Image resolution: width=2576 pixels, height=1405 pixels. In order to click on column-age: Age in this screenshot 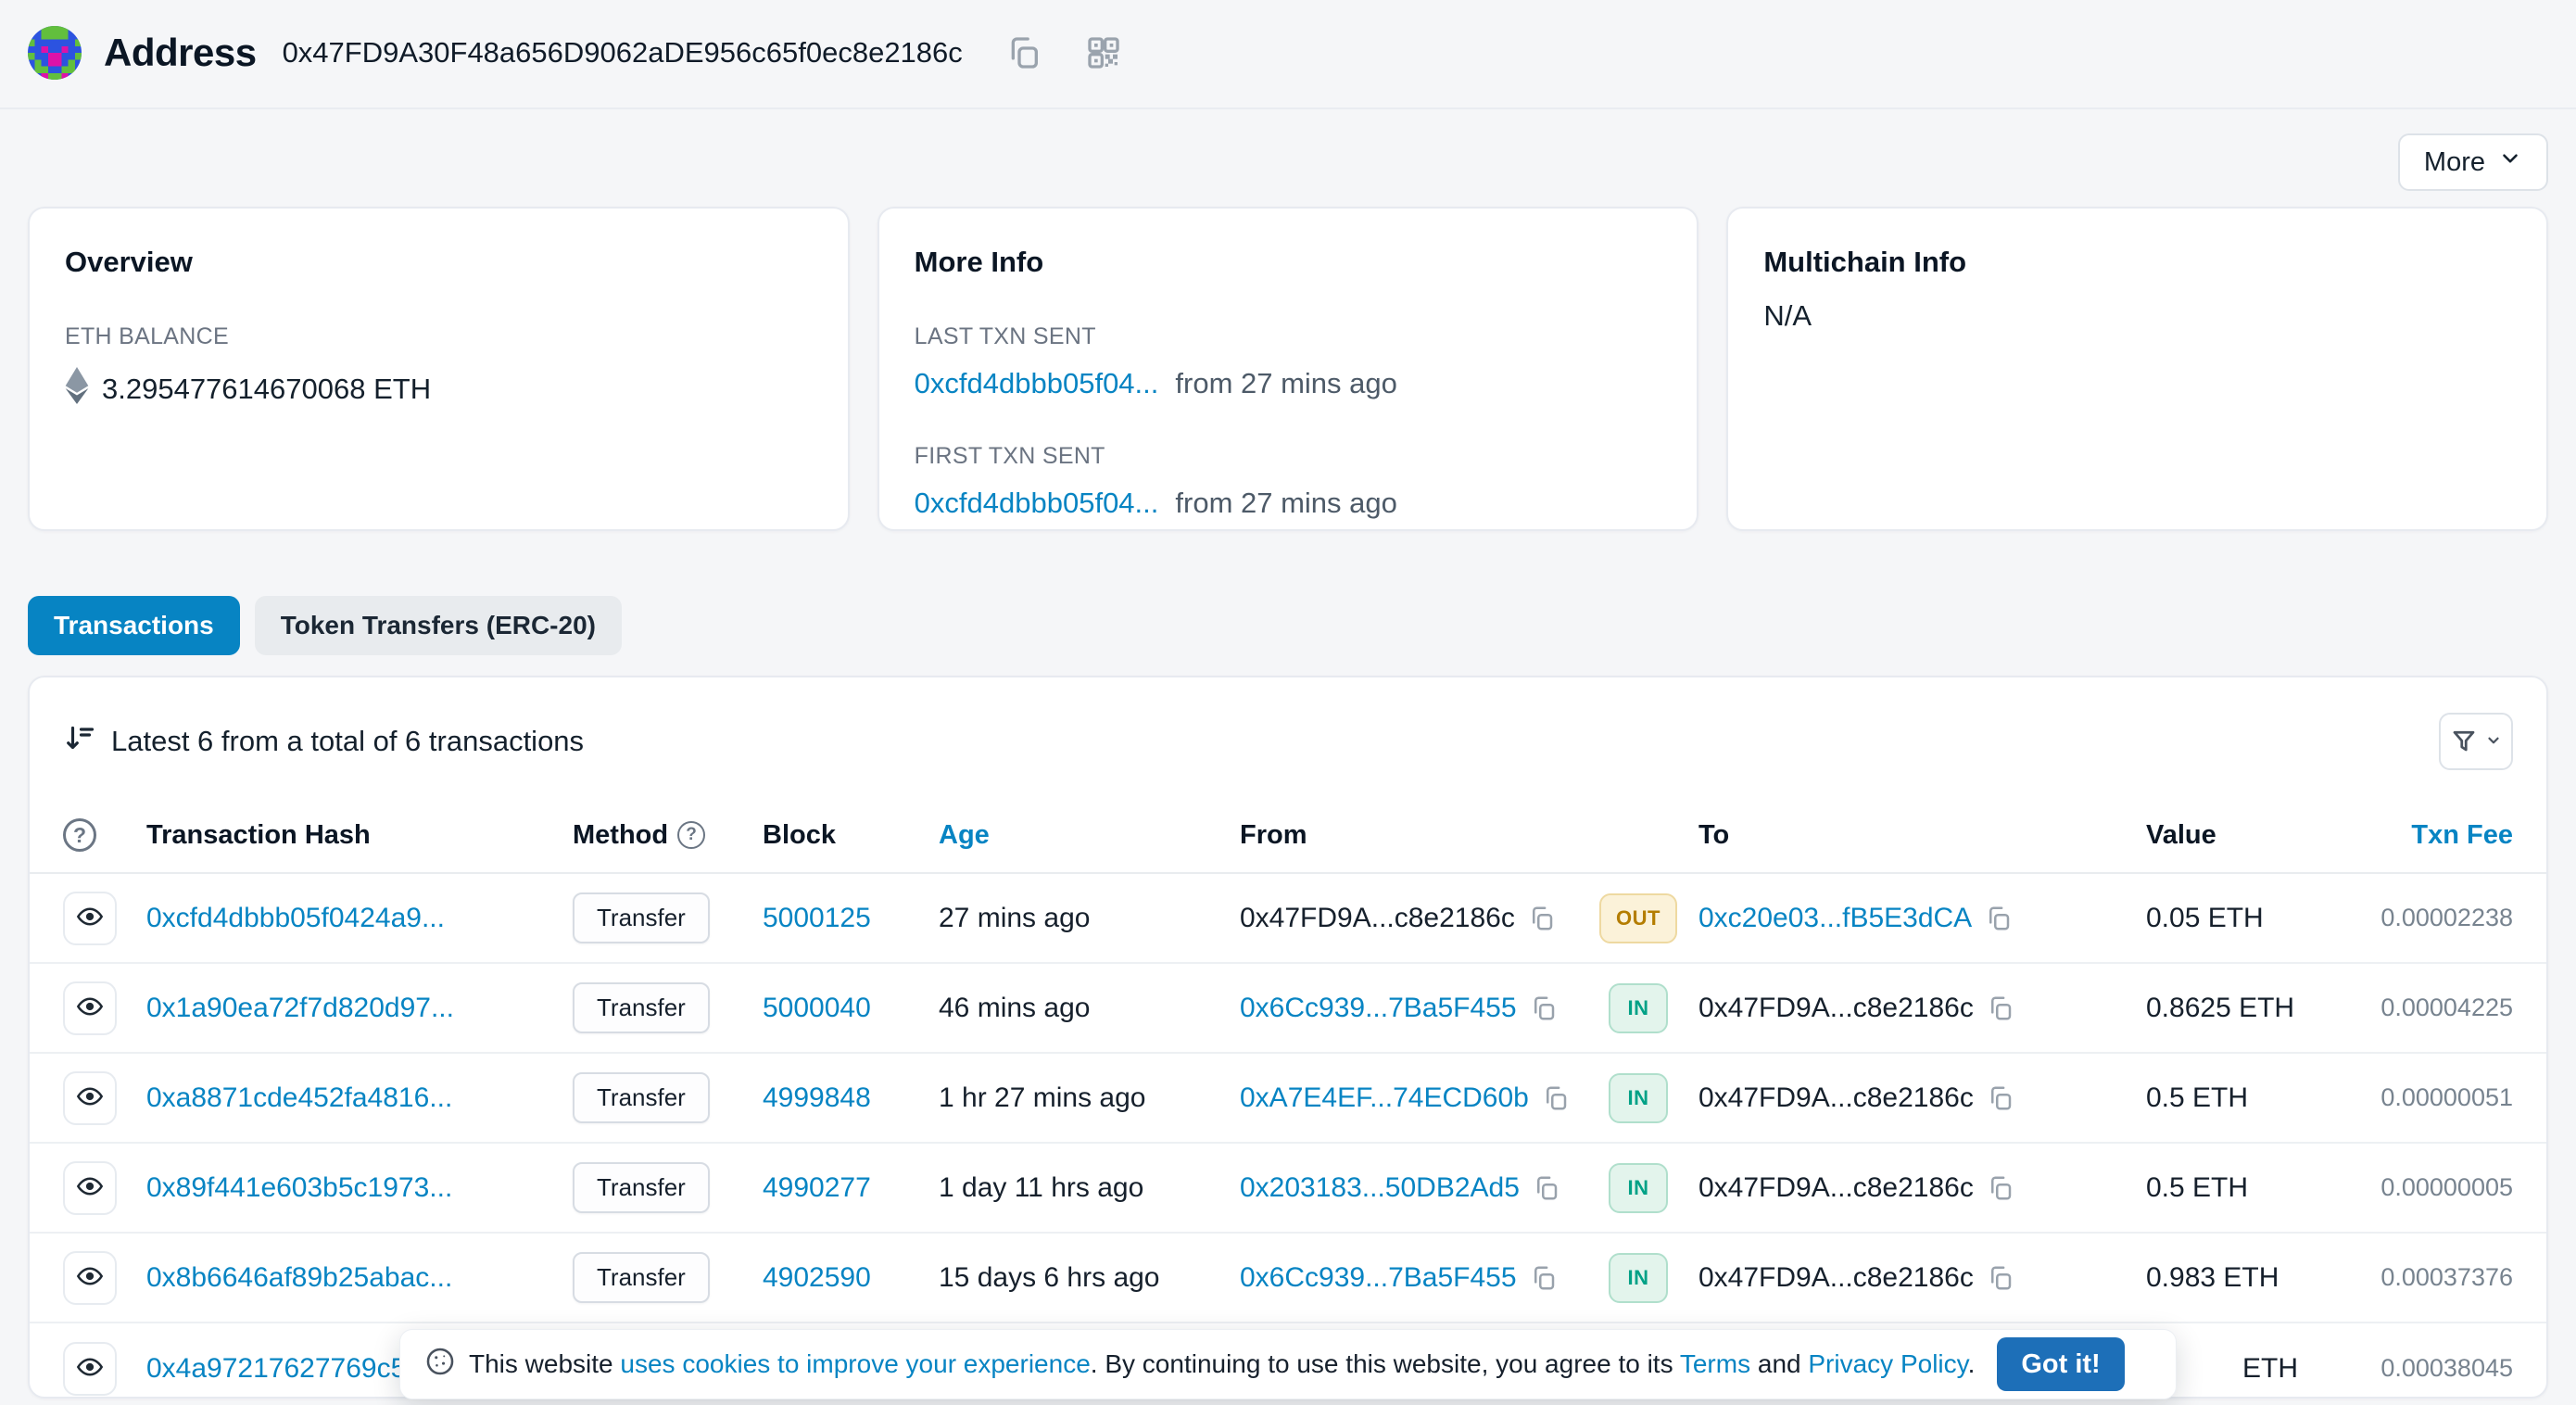, I will do `click(964, 834)`.